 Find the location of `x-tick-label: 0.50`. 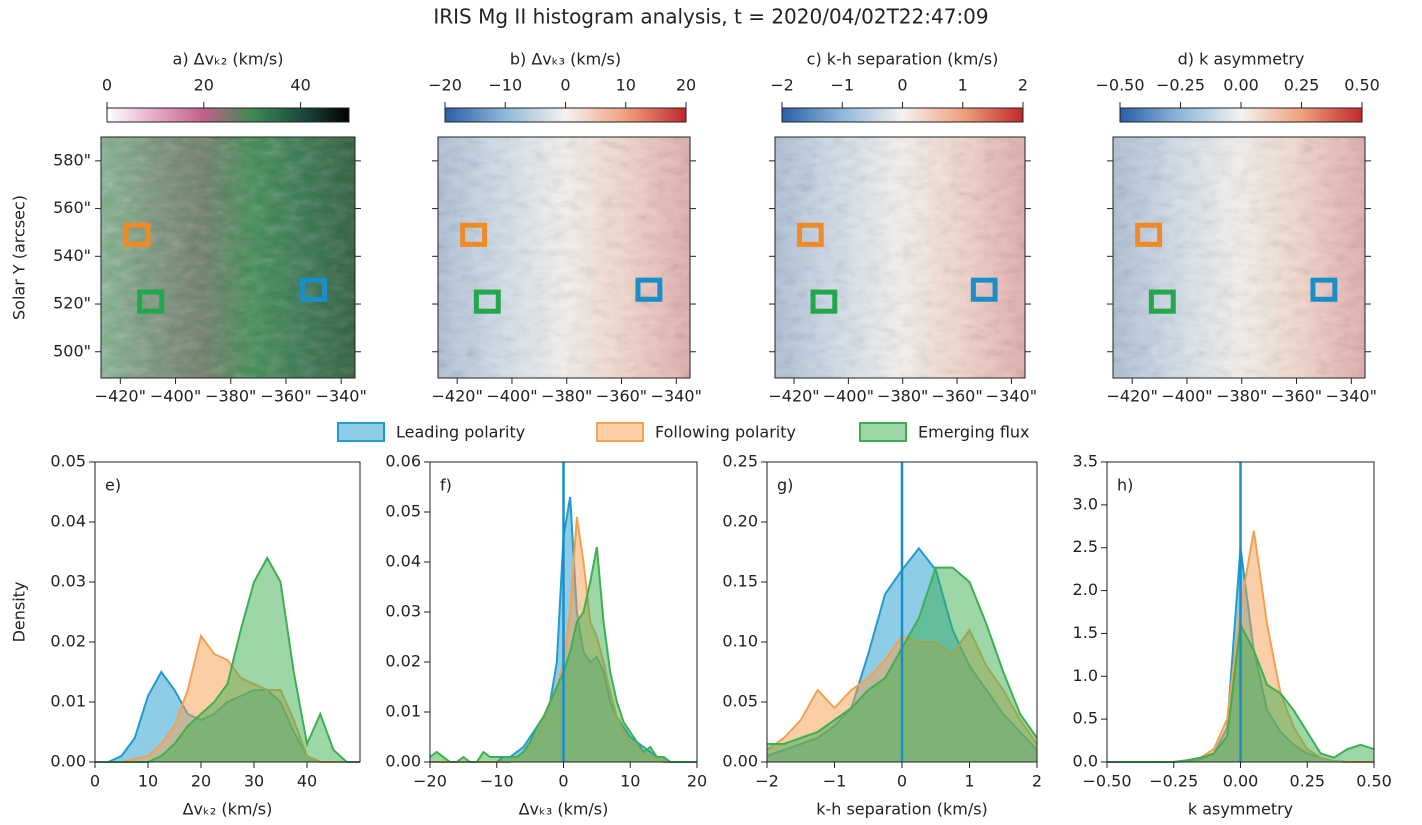

x-tick-label: 0.50 is located at coordinates (1374, 781).